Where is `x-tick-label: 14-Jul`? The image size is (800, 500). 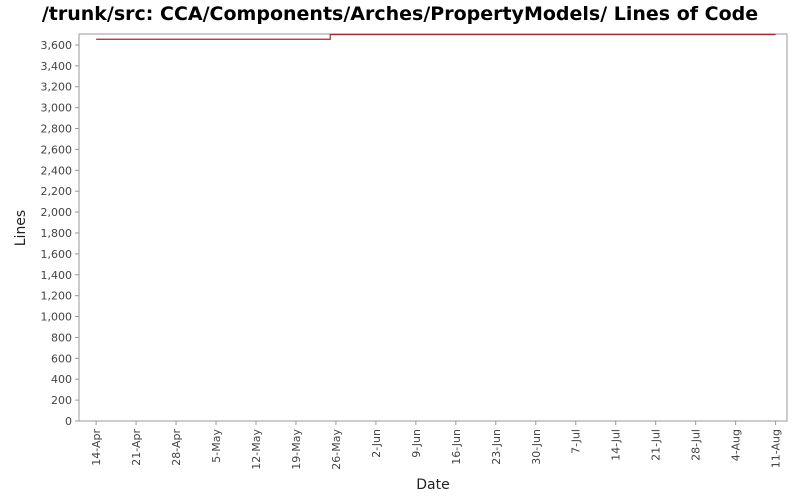
x-tick-label: 14-Jul is located at coordinates (616, 445).